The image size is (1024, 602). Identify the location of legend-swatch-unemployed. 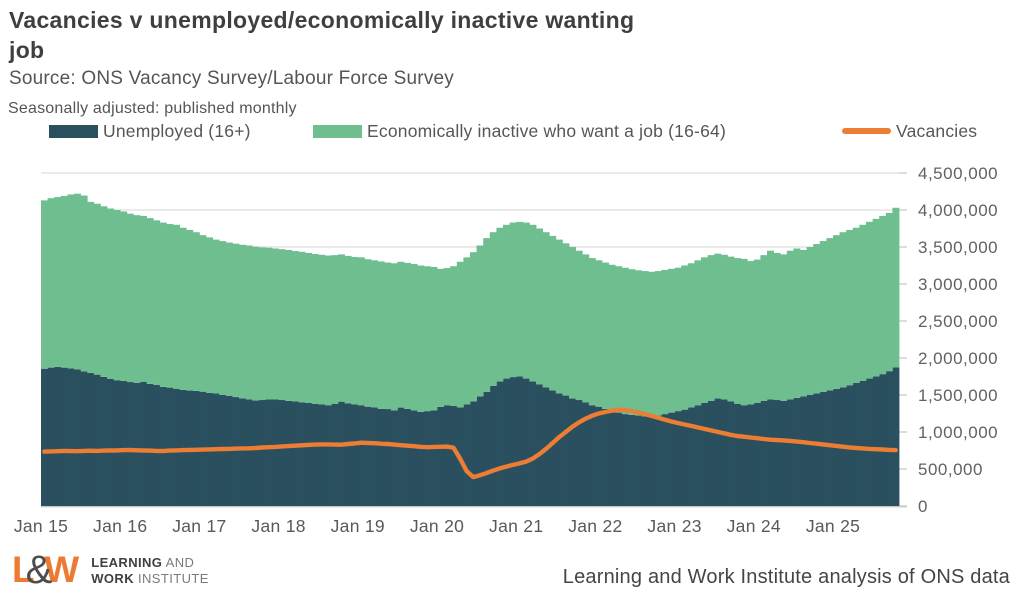
(73, 131).